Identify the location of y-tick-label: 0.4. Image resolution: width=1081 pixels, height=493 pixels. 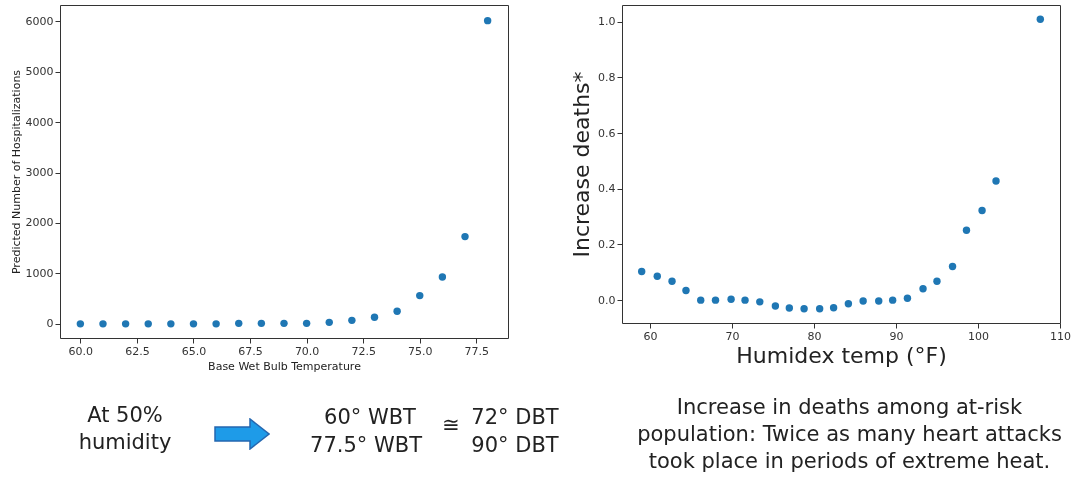
(607, 189).